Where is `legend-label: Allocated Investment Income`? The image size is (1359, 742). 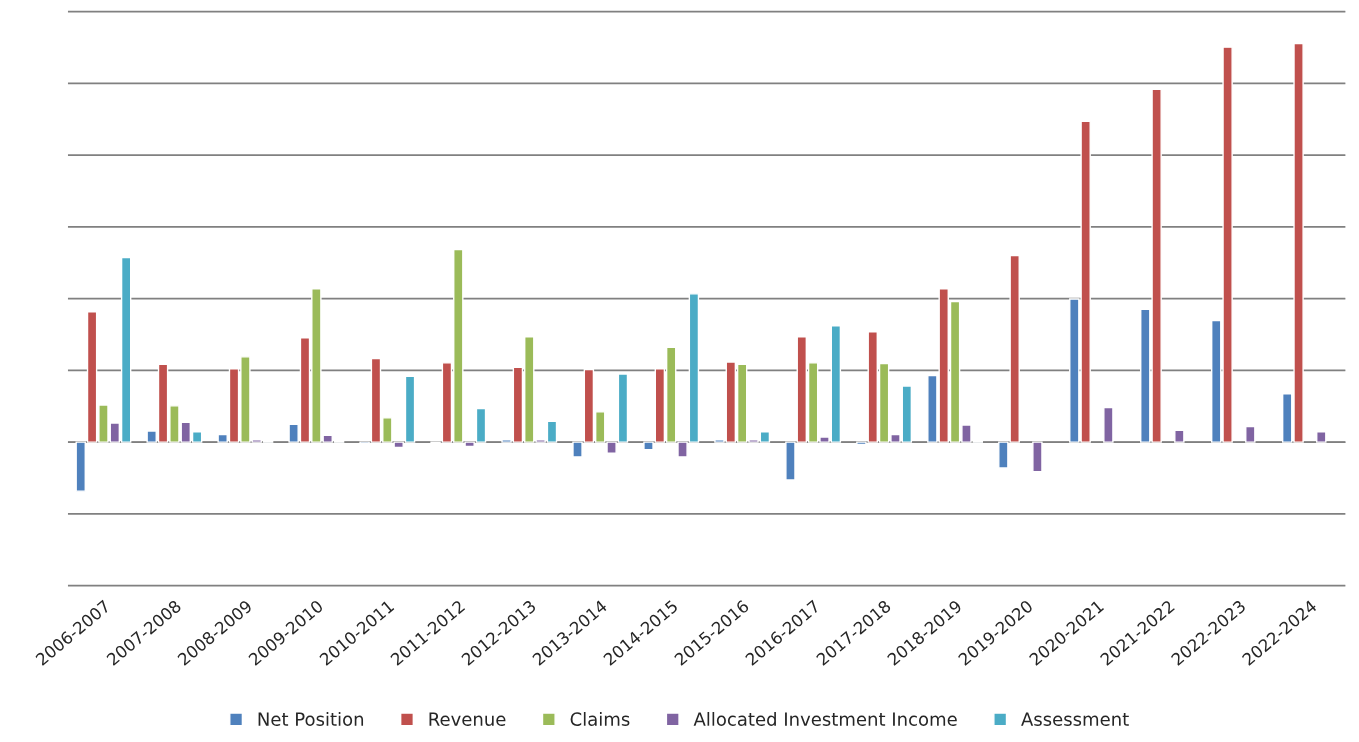 legend-label: Allocated Investment Income is located at coordinates (825, 718).